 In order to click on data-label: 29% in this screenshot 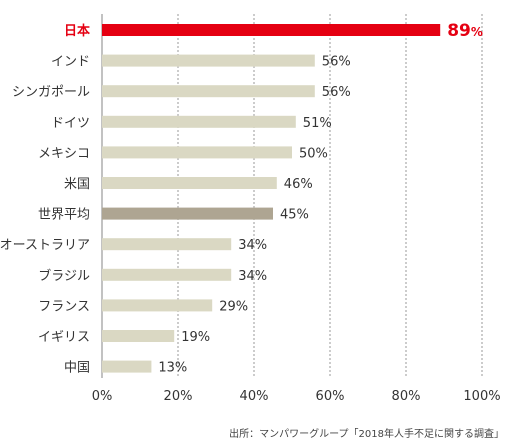, I will do `click(233, 306)`.